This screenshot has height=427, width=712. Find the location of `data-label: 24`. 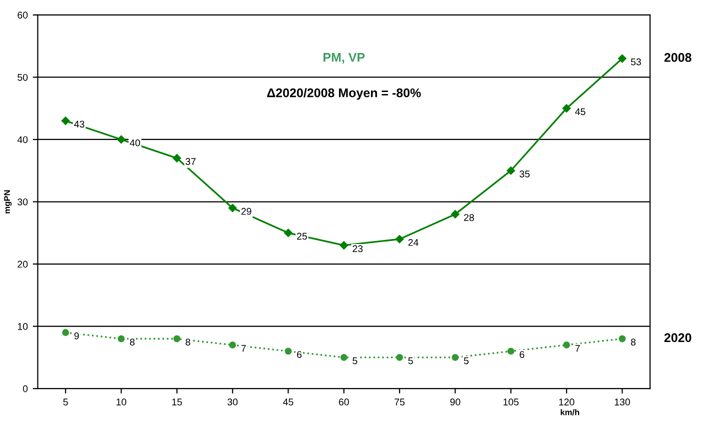

data-label: 24 is located at coordinates (413, 242).